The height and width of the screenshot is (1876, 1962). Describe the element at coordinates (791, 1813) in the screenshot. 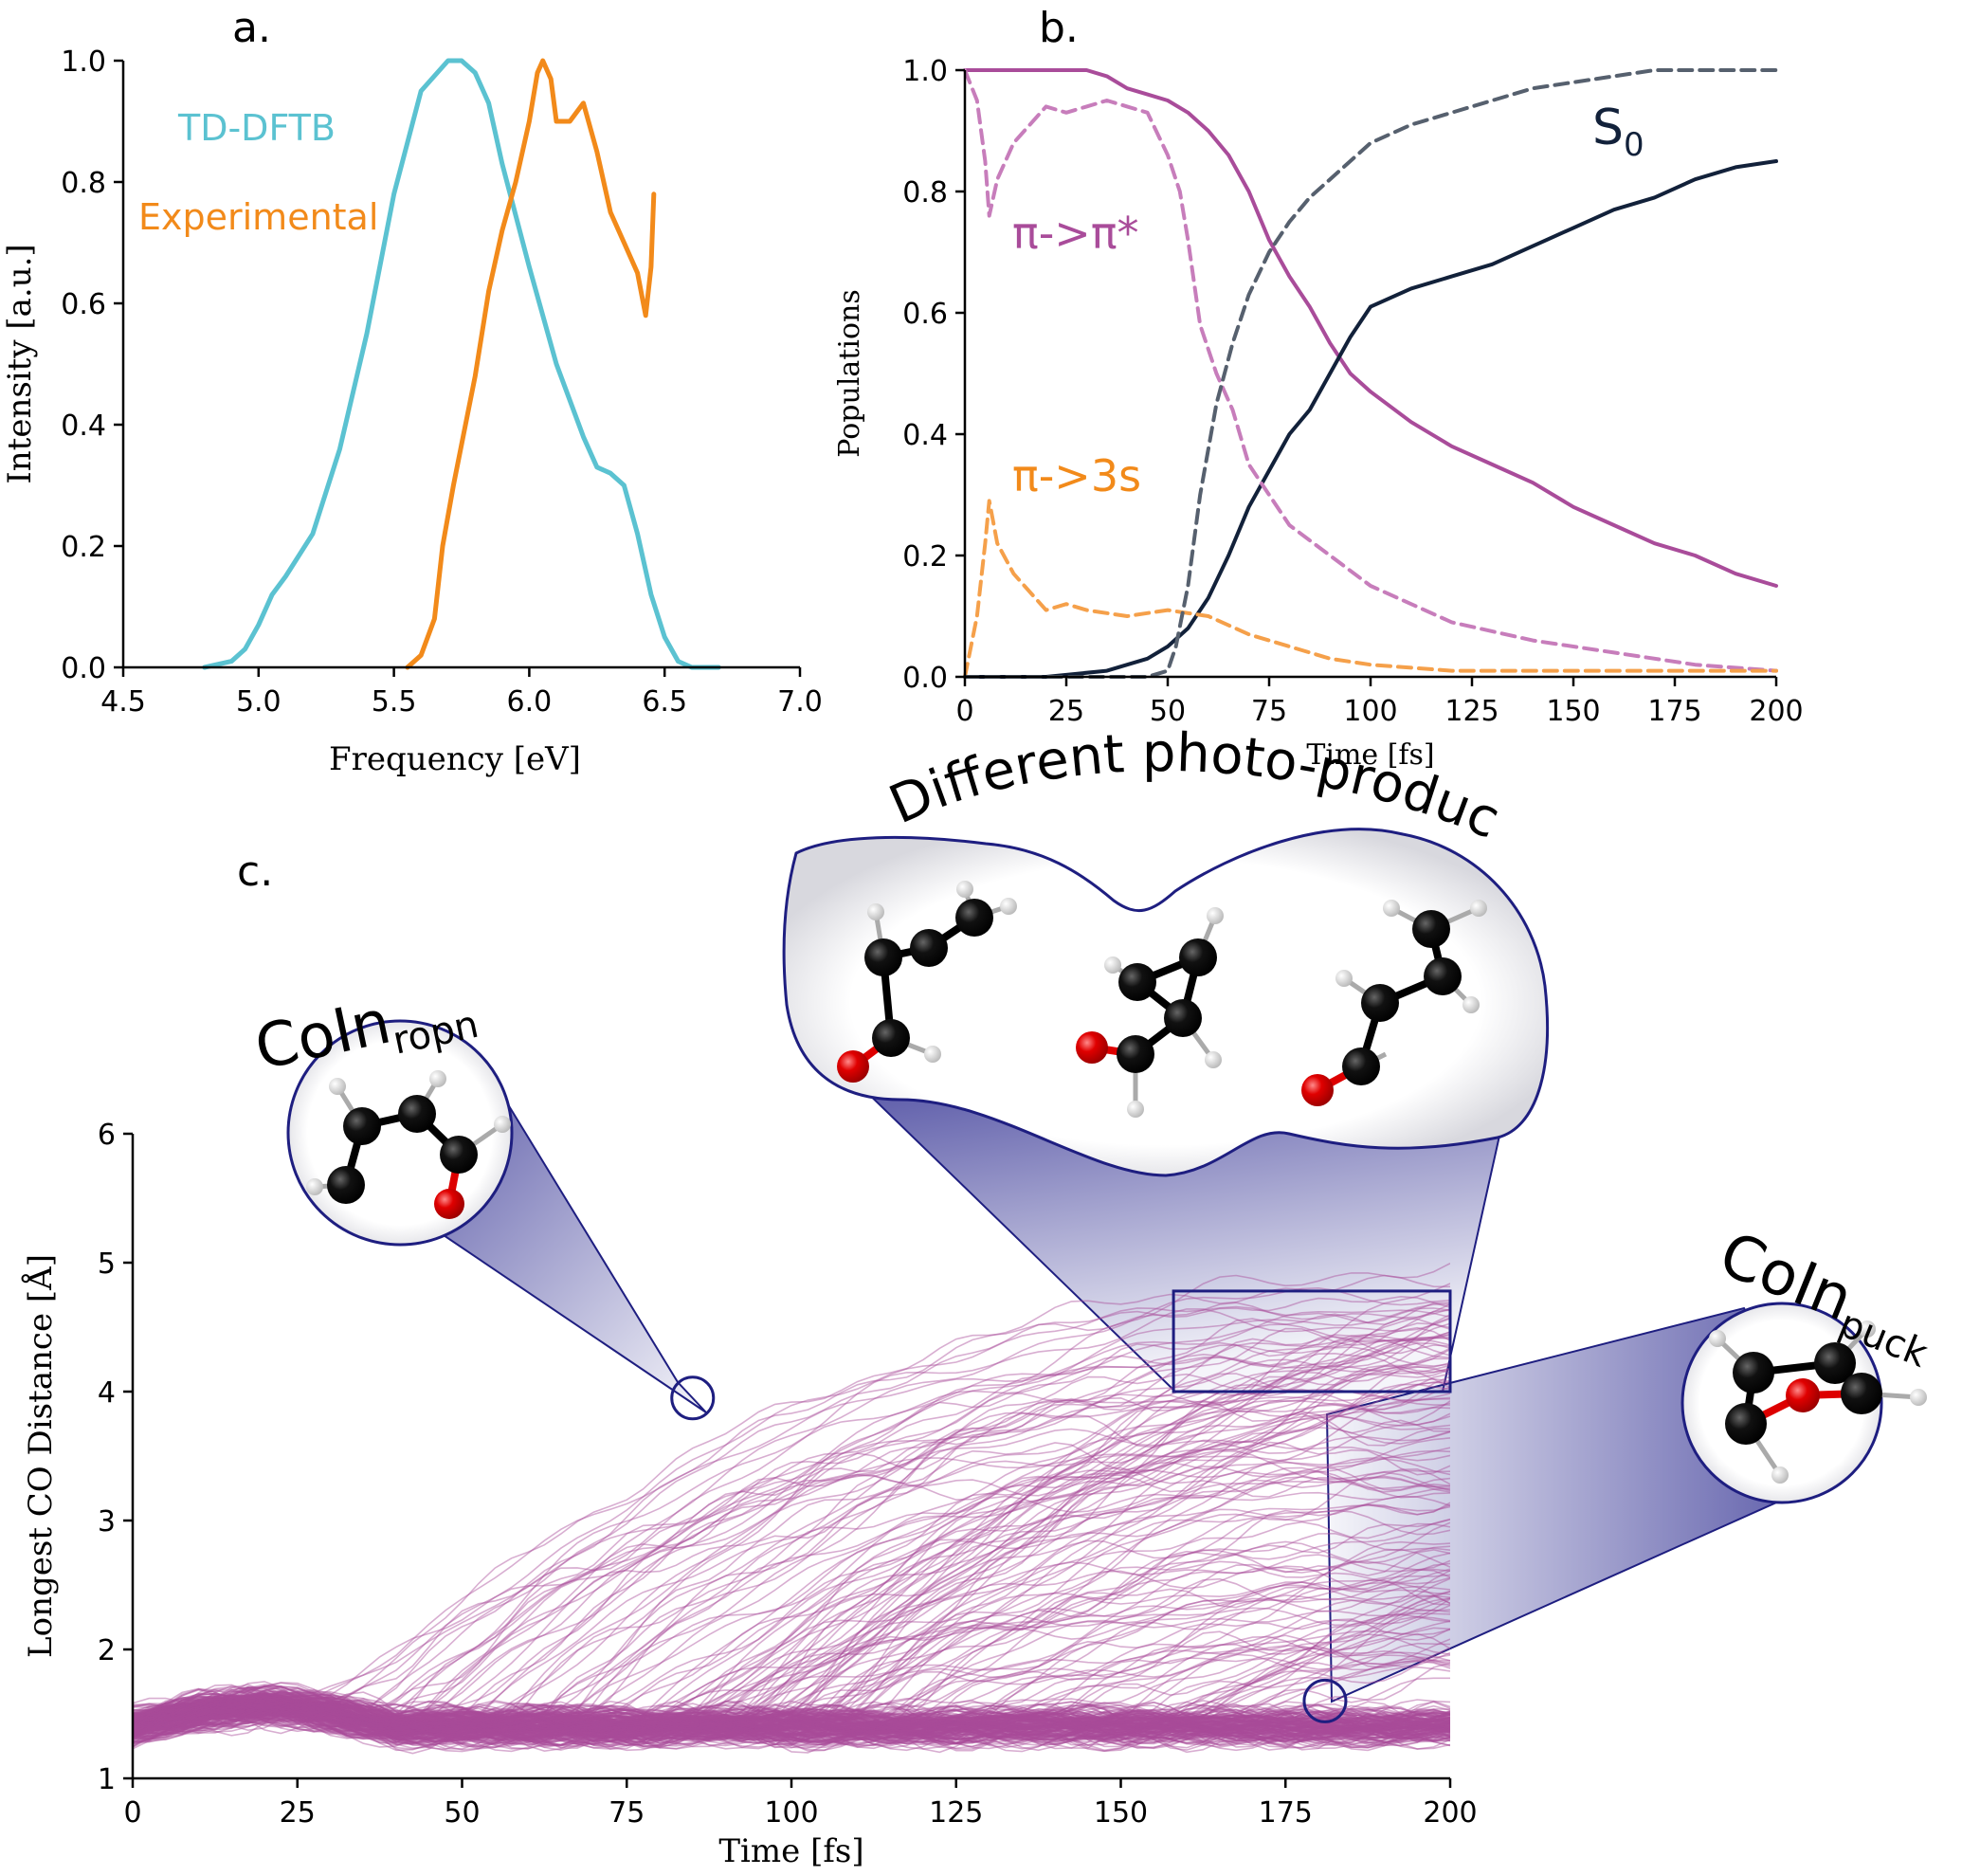

I see `x-tick-label: 100` at that location.